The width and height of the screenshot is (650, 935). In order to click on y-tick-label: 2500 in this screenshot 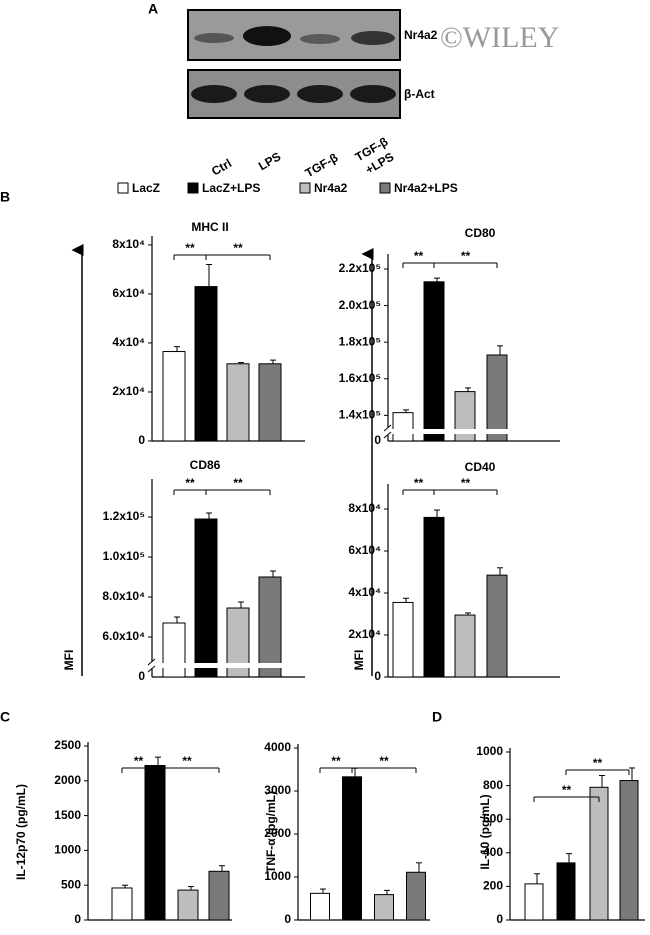, I will do `click(67, 745)`.